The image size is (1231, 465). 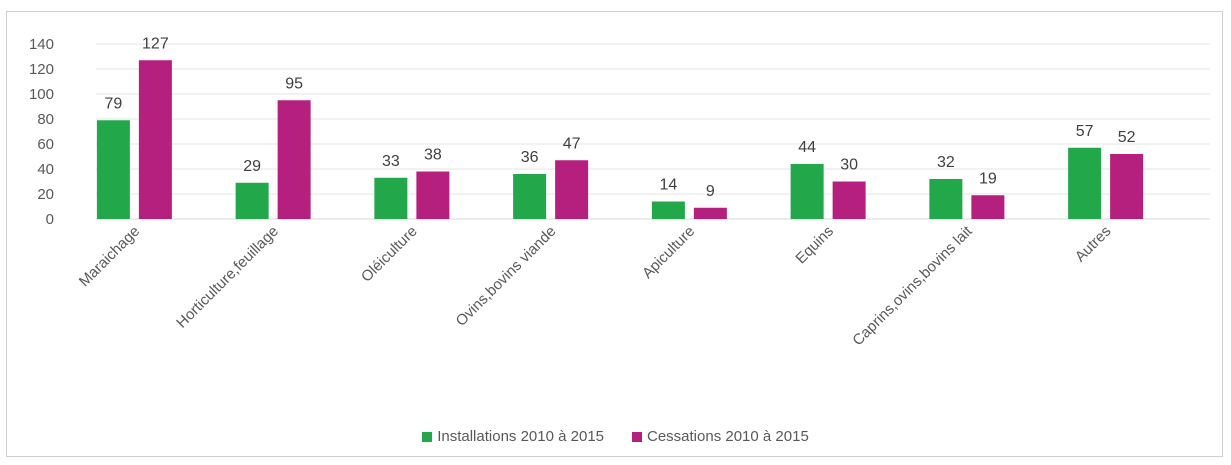 I want to click on y-tick-label: 0, so click(x=50, y=219).